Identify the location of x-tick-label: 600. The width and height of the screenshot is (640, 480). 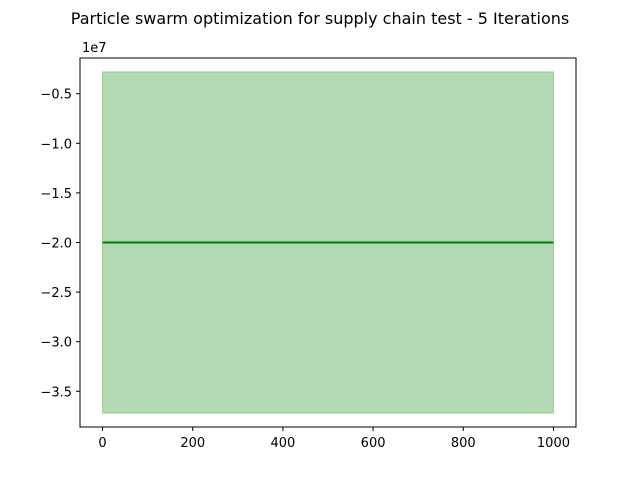
(373, 443).